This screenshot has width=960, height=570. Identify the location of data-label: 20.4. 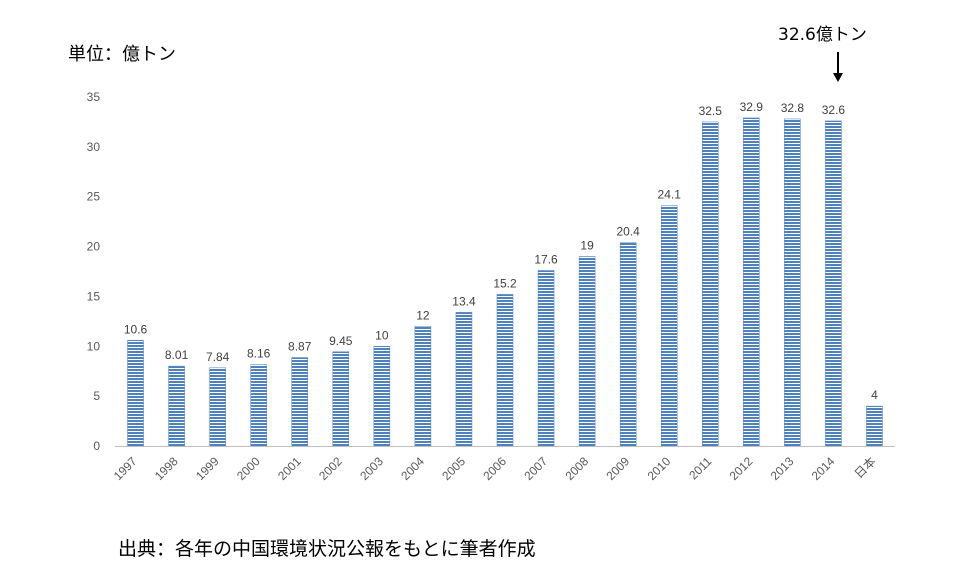
(628, 232).